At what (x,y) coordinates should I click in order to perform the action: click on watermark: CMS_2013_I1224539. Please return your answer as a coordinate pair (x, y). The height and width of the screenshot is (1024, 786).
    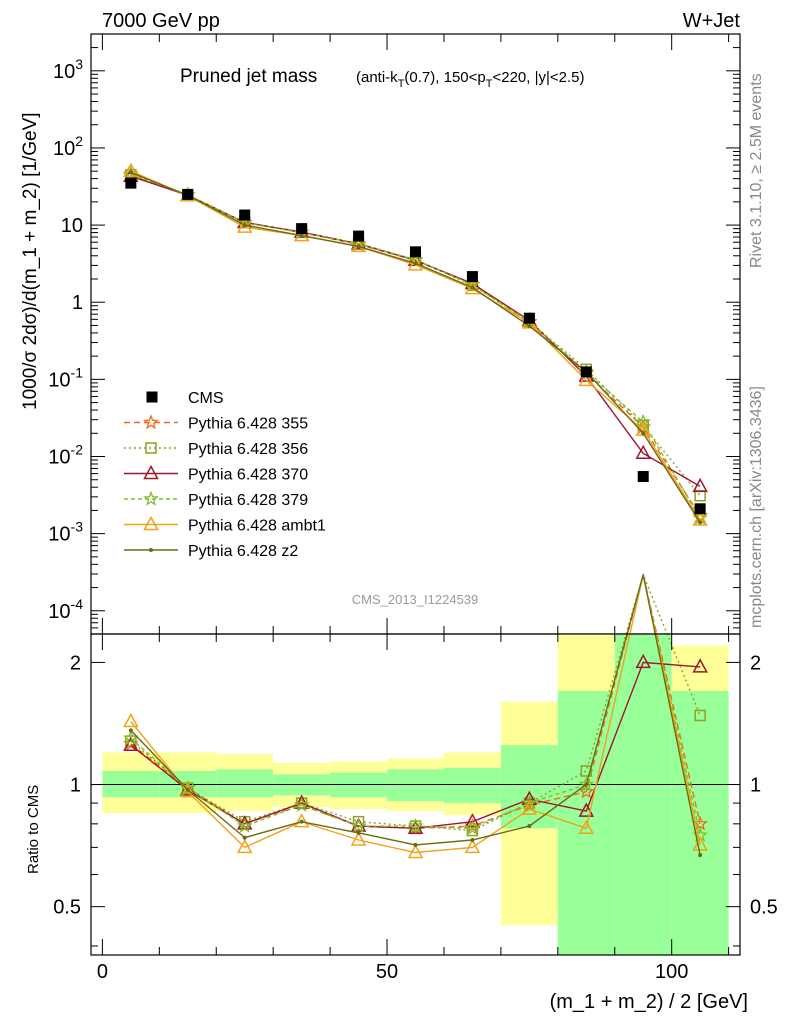
    Looking at the image, I should click on (415, 599).